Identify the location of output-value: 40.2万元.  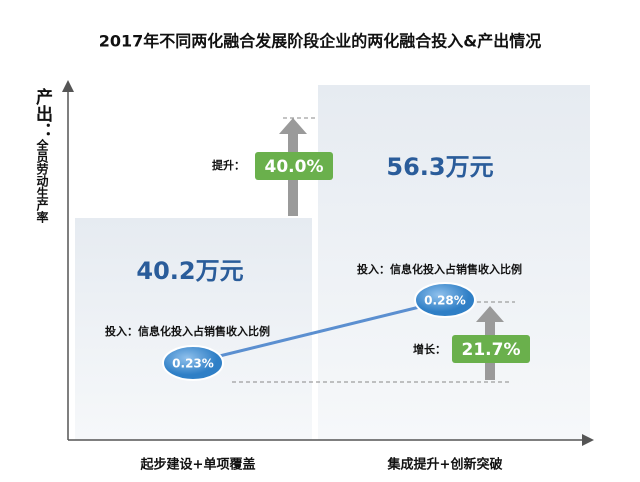
(189, 271).